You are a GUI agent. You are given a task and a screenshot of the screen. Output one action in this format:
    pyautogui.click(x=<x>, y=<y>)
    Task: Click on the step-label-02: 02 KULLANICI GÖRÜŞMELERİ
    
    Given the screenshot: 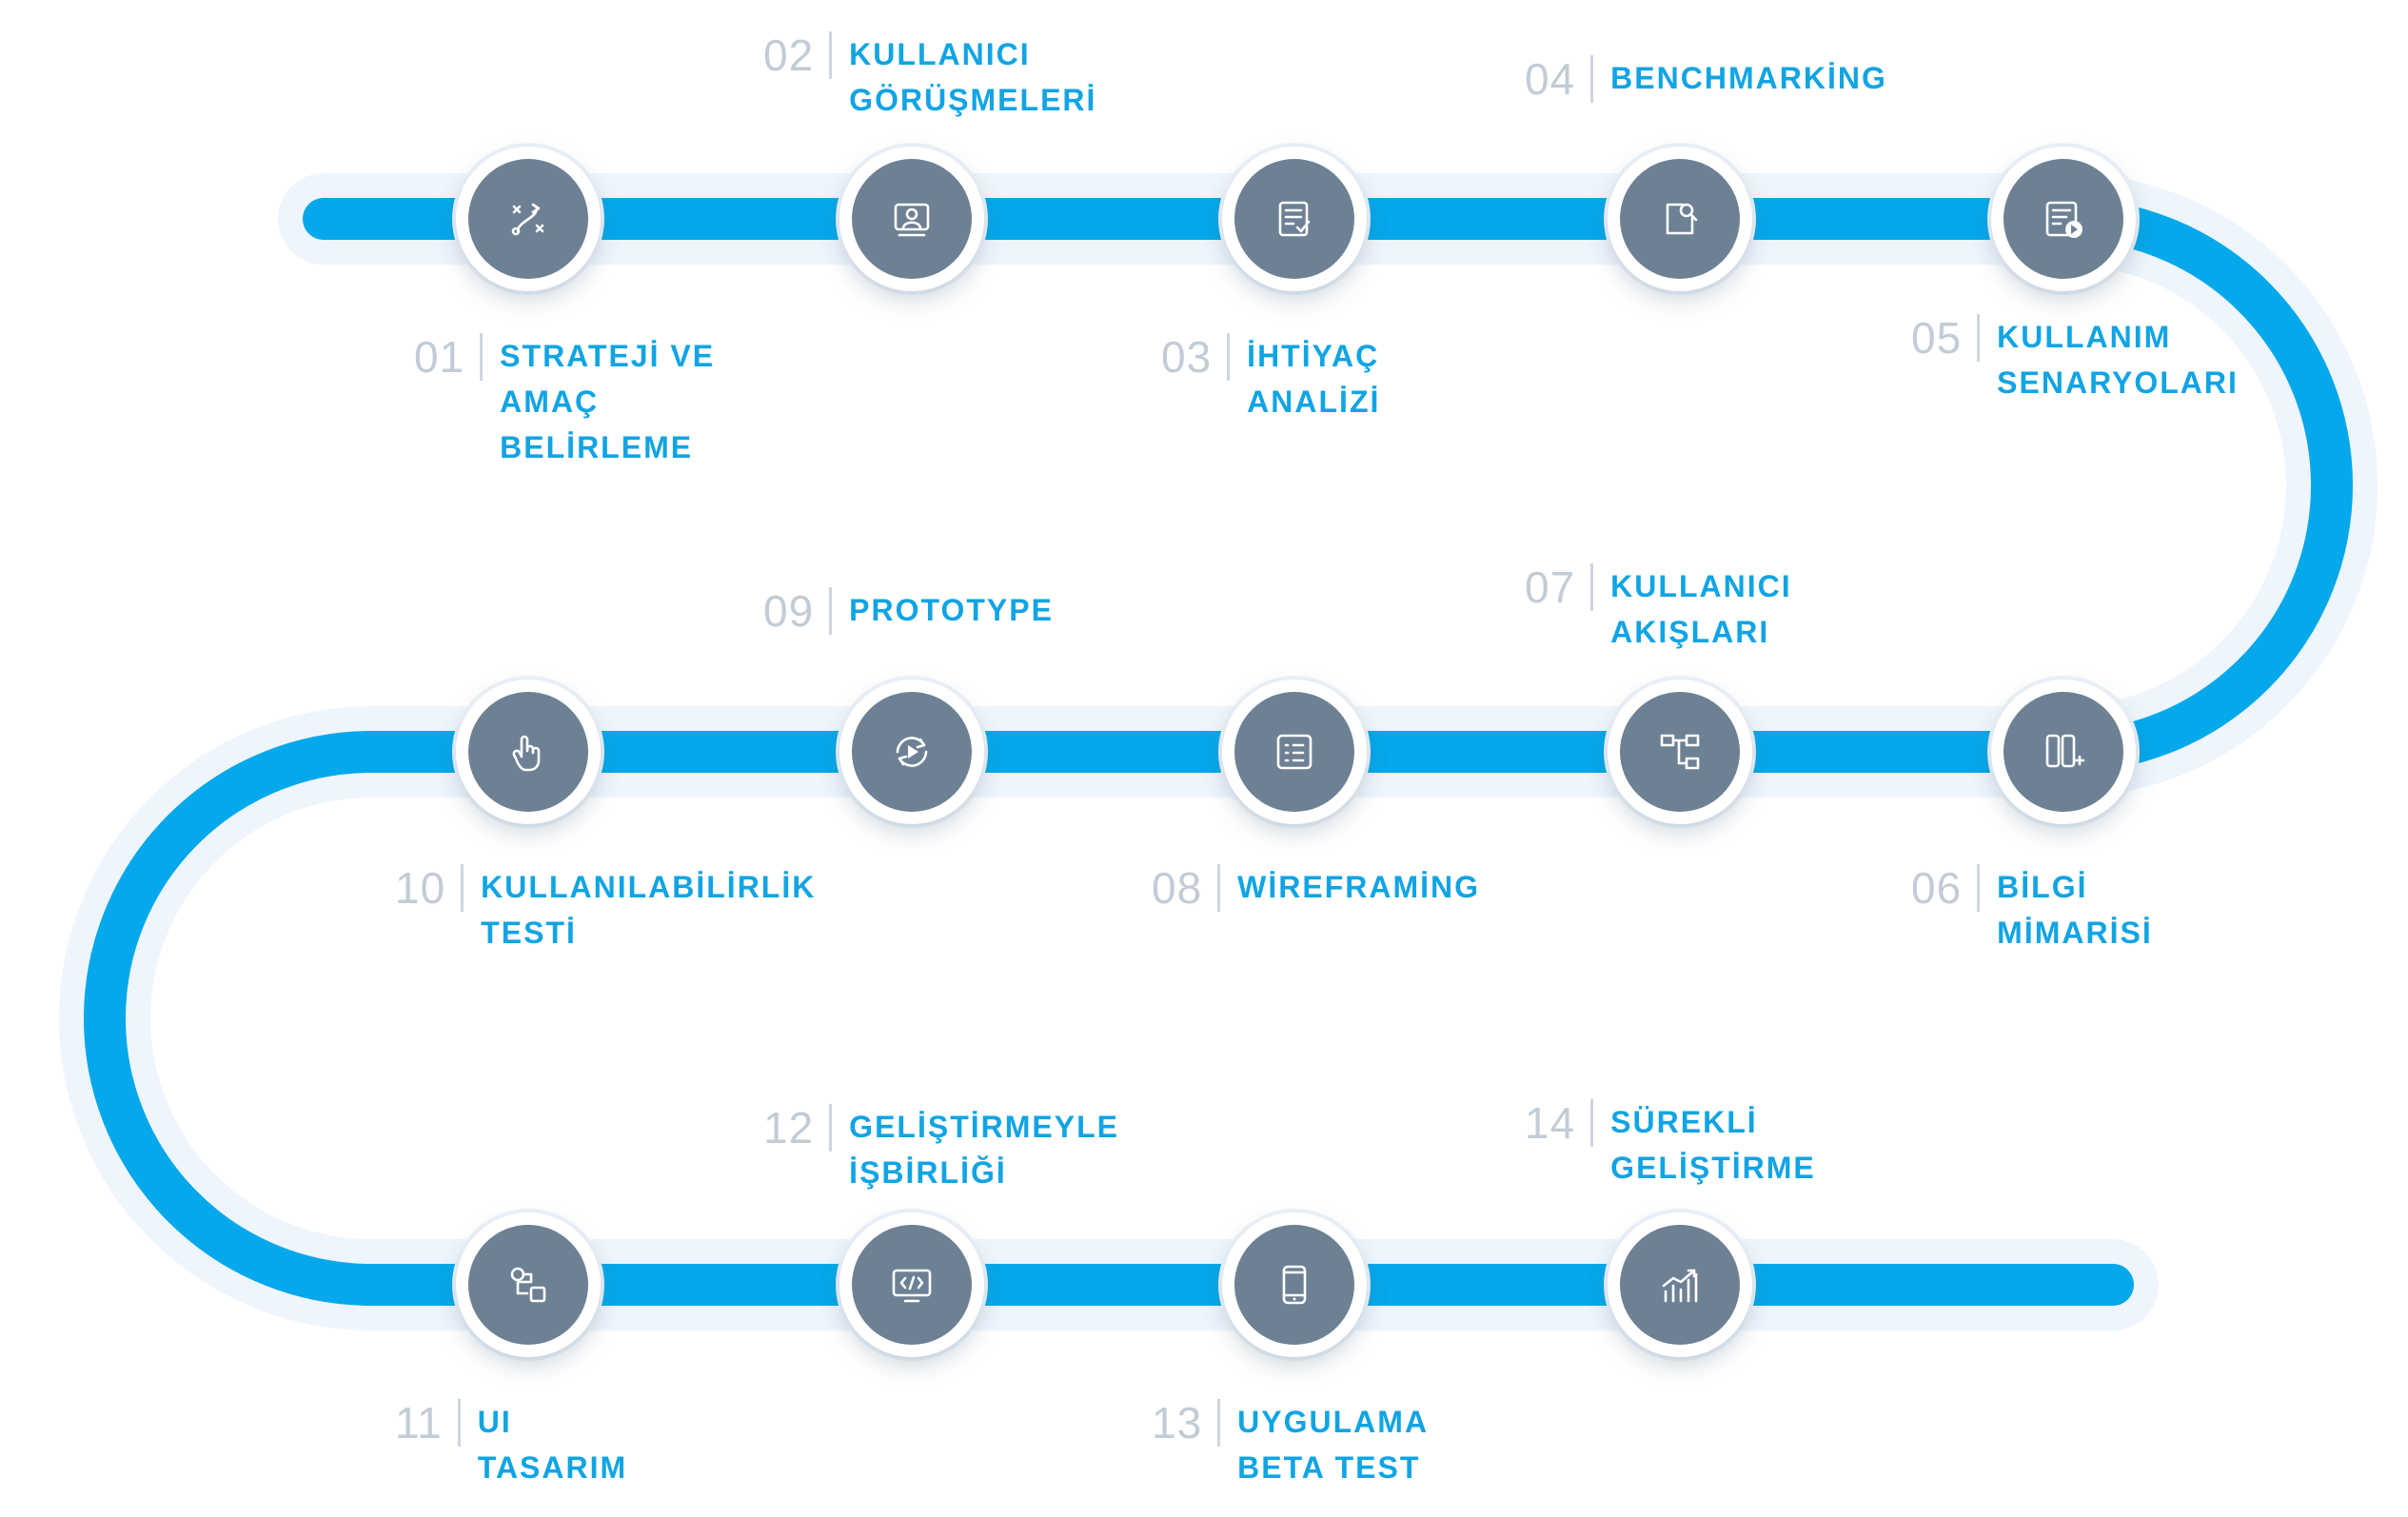 What is the action you would take?
    pyautogui.click(x=929, y=77)
    